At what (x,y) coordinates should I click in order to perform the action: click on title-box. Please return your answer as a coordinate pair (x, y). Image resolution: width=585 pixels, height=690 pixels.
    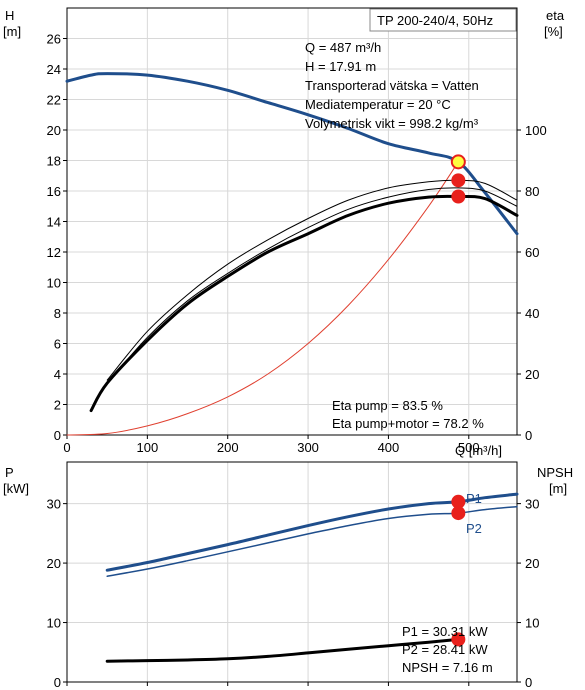
    Looking at the image, I should click on (443, 20).